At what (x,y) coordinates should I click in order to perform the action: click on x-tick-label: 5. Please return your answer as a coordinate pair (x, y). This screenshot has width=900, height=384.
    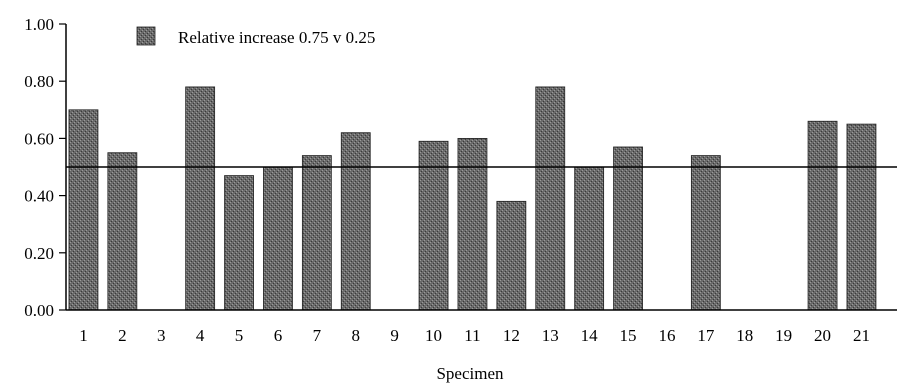
    Looking at the image, I should click on (239, 335).